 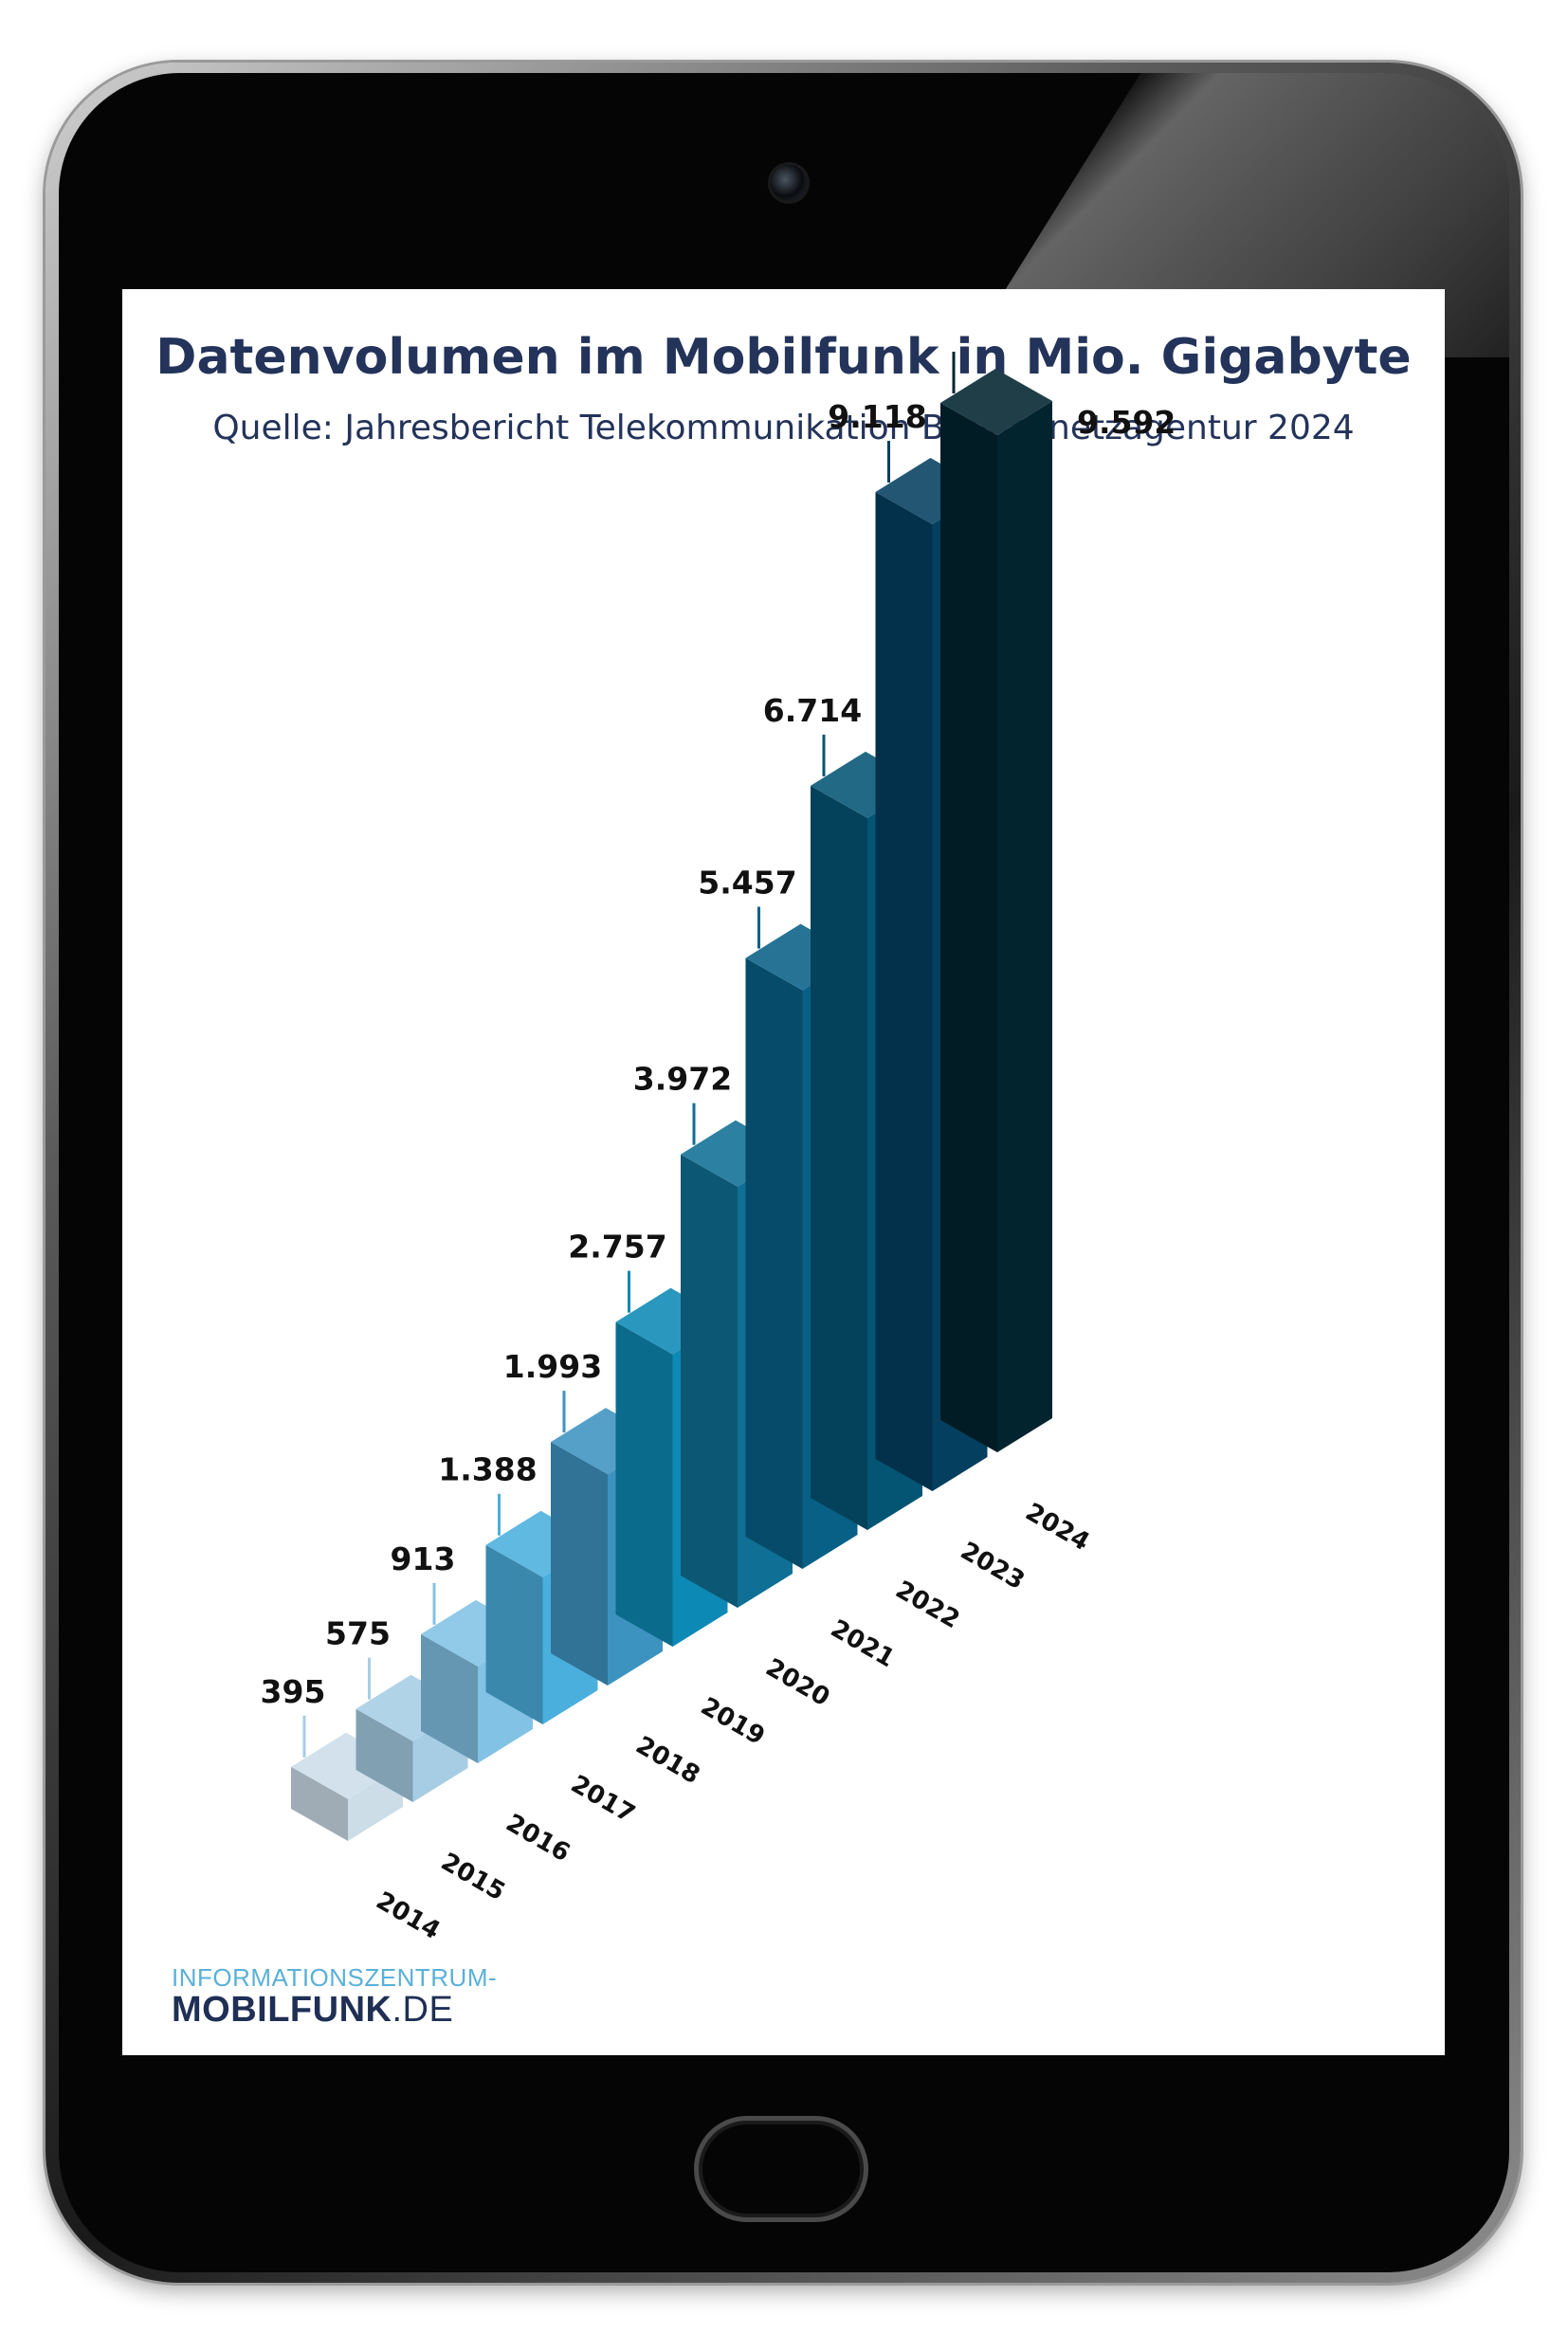 I want to click on category-label-2019: 2019, so click(x=733, y=1721).